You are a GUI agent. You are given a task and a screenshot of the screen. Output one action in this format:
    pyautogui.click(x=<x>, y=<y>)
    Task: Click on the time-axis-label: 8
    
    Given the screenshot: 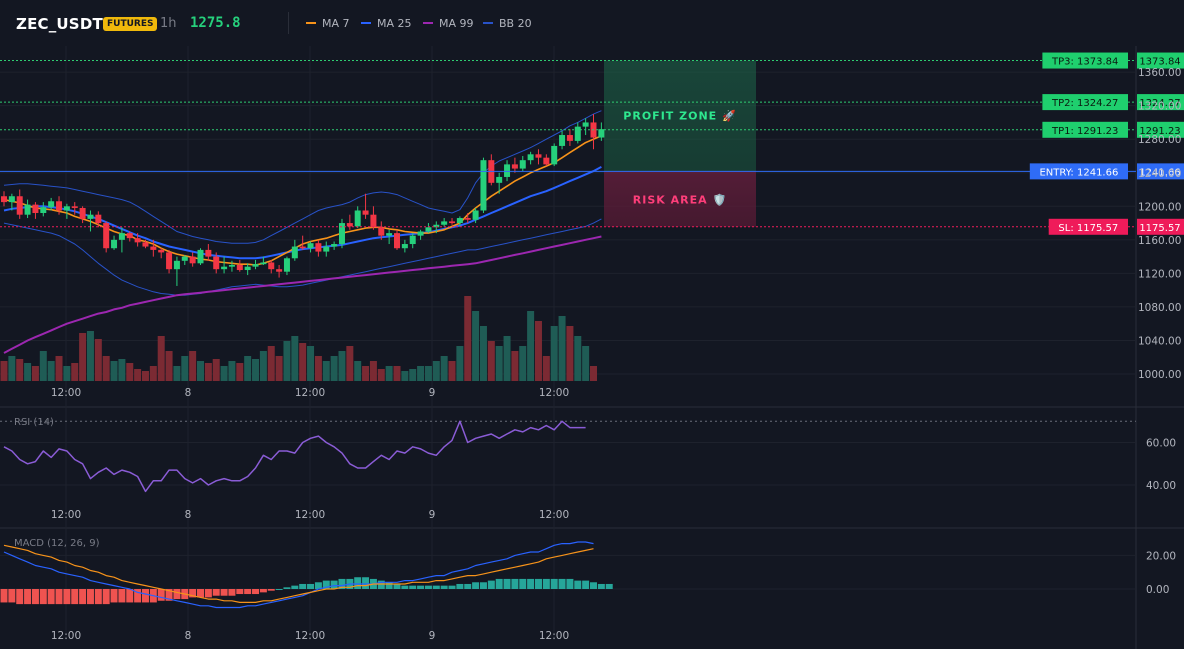 What is the action you would take?
    pyautogui.click(x=188, y=636)
    